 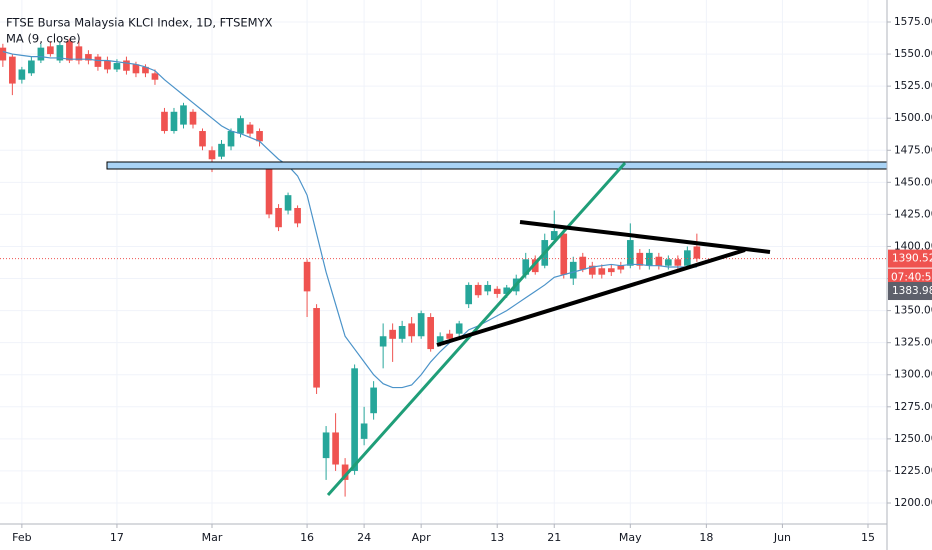 I want to click on y-tick-label: 1325.00, so click(x=913, y=343).